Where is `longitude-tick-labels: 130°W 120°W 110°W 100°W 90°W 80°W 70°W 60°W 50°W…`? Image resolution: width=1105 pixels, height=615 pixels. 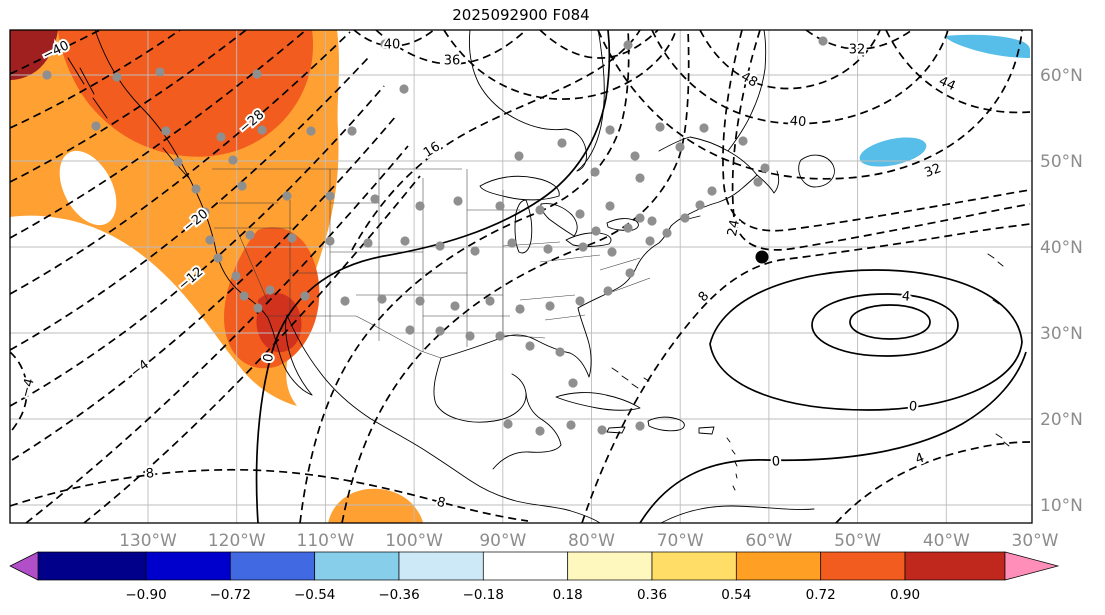
longitude-tick-labels: 130°W 120°W 110°W 100°W 90°W 80°W 70°W 60°W 50°W… is located at coordinates (589, 541).